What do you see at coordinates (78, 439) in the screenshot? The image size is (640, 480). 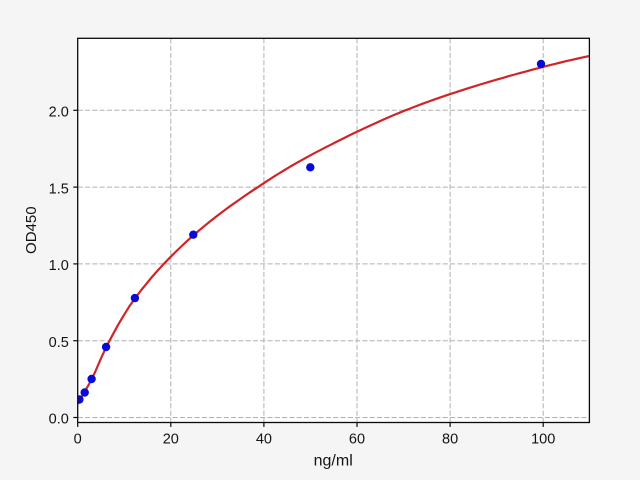 I see `svg-text: 0` at bounding box center [78, 439].